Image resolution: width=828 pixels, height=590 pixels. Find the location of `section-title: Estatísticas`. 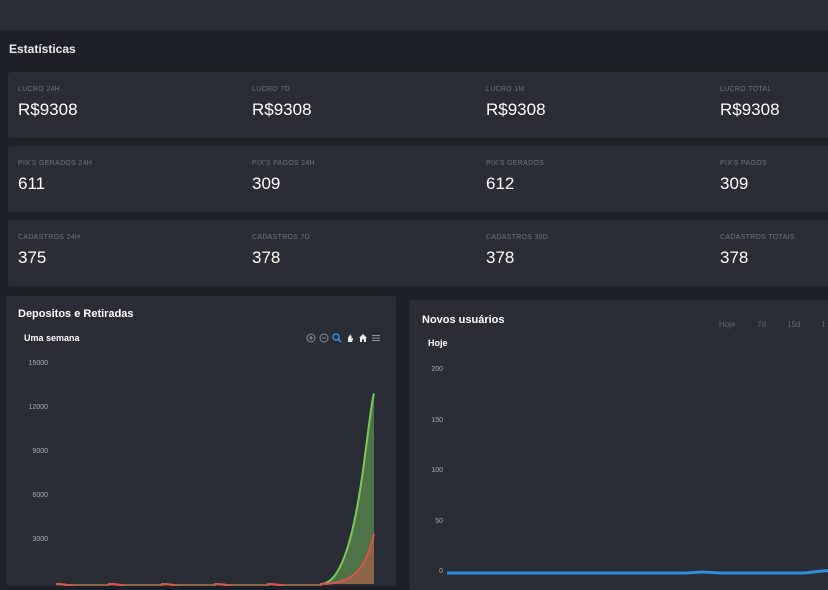

section-title: Estatísticas is located at coordinates (42, 49).